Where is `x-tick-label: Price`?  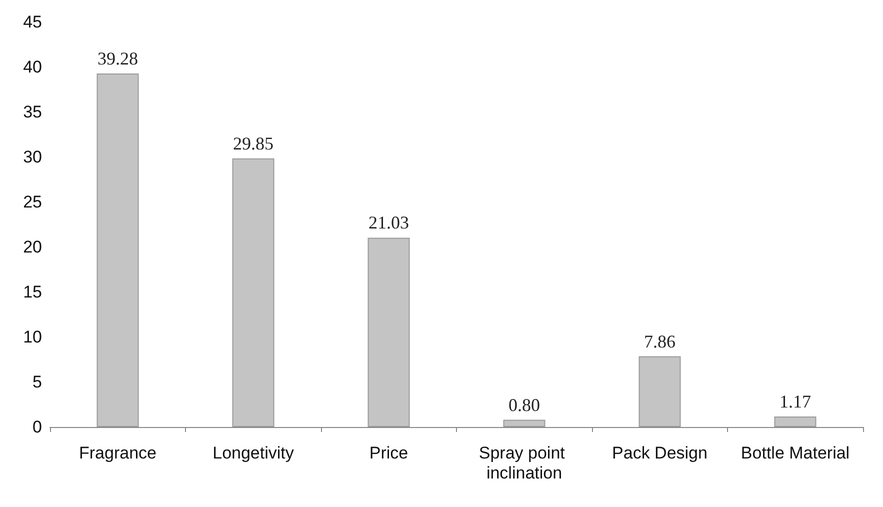 x-tick-label: Price is located at coordinates (388, 453).